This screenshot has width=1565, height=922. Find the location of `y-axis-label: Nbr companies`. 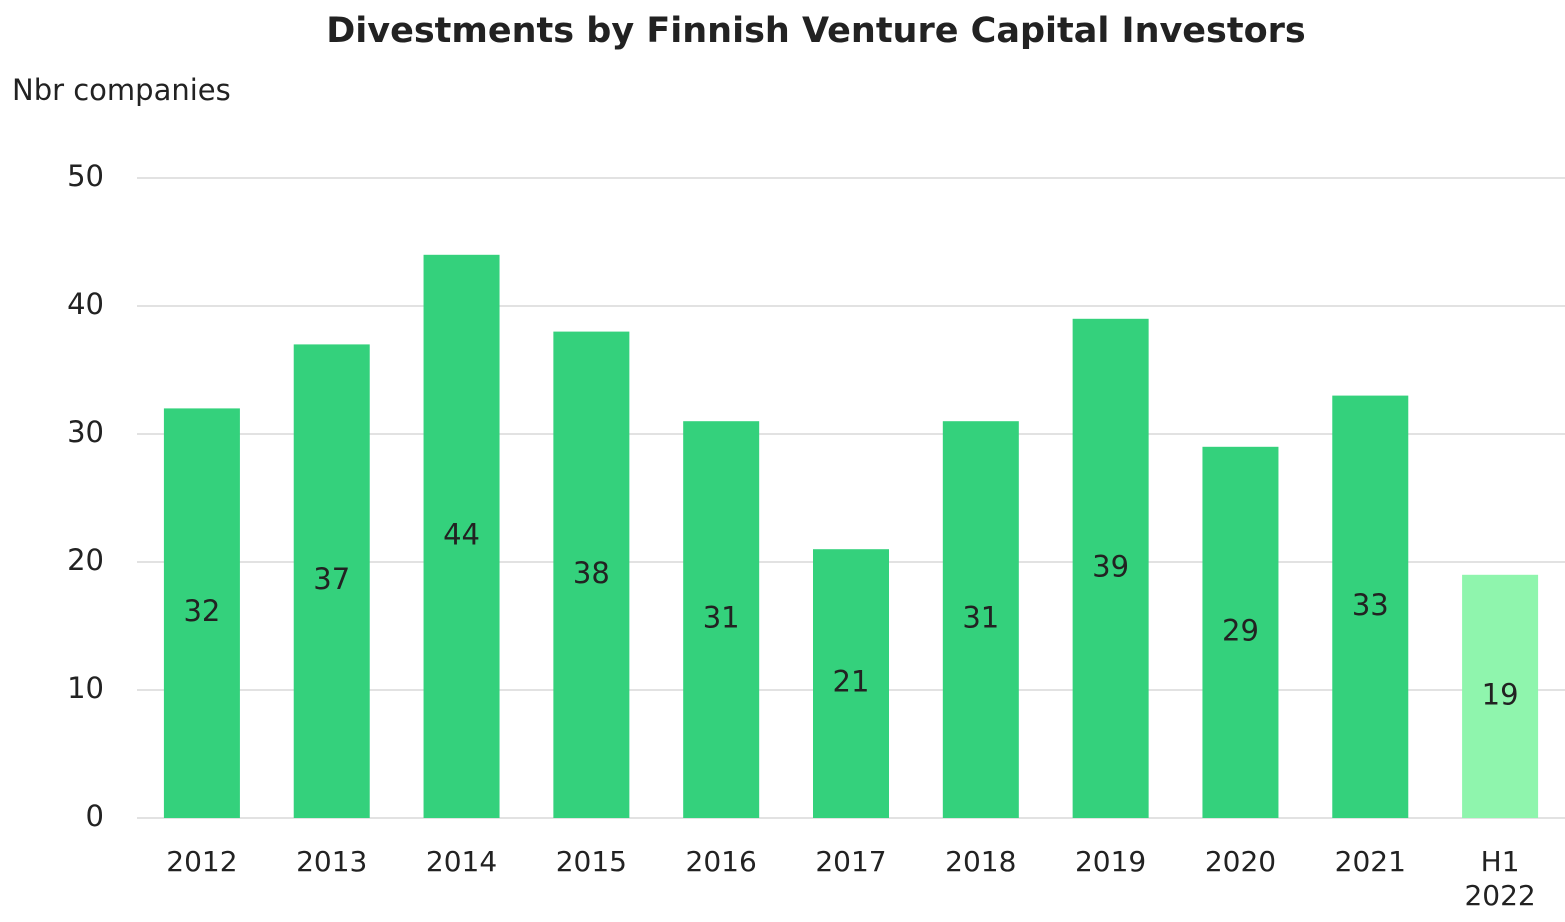

y-axis-label: Nbr companies is located at coordinates (121, 90).